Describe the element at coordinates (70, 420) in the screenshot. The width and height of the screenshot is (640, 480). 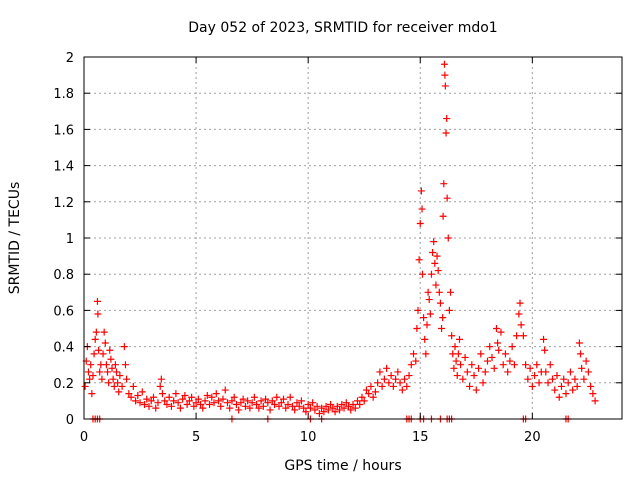
I see `y-tick-label: 0` at that location.